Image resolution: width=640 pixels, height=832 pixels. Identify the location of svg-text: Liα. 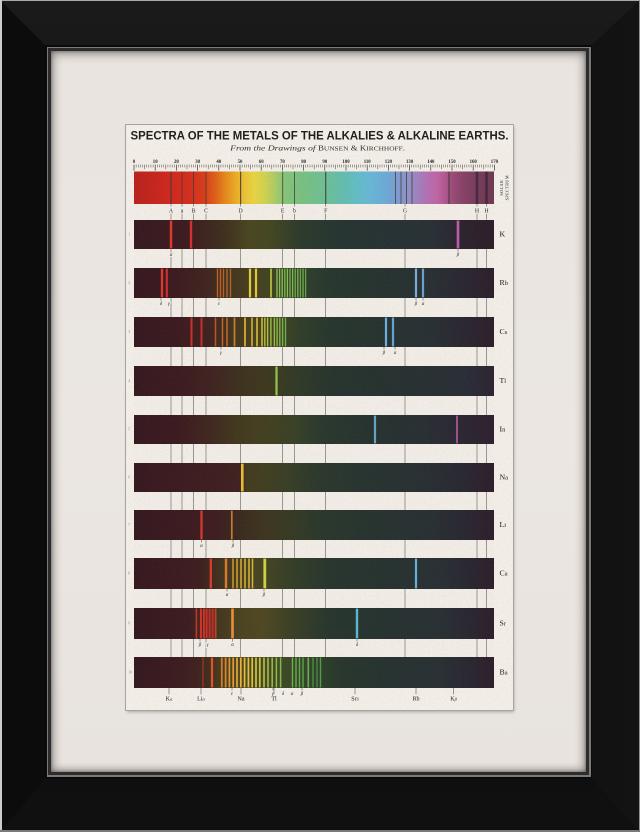
(201, 700).